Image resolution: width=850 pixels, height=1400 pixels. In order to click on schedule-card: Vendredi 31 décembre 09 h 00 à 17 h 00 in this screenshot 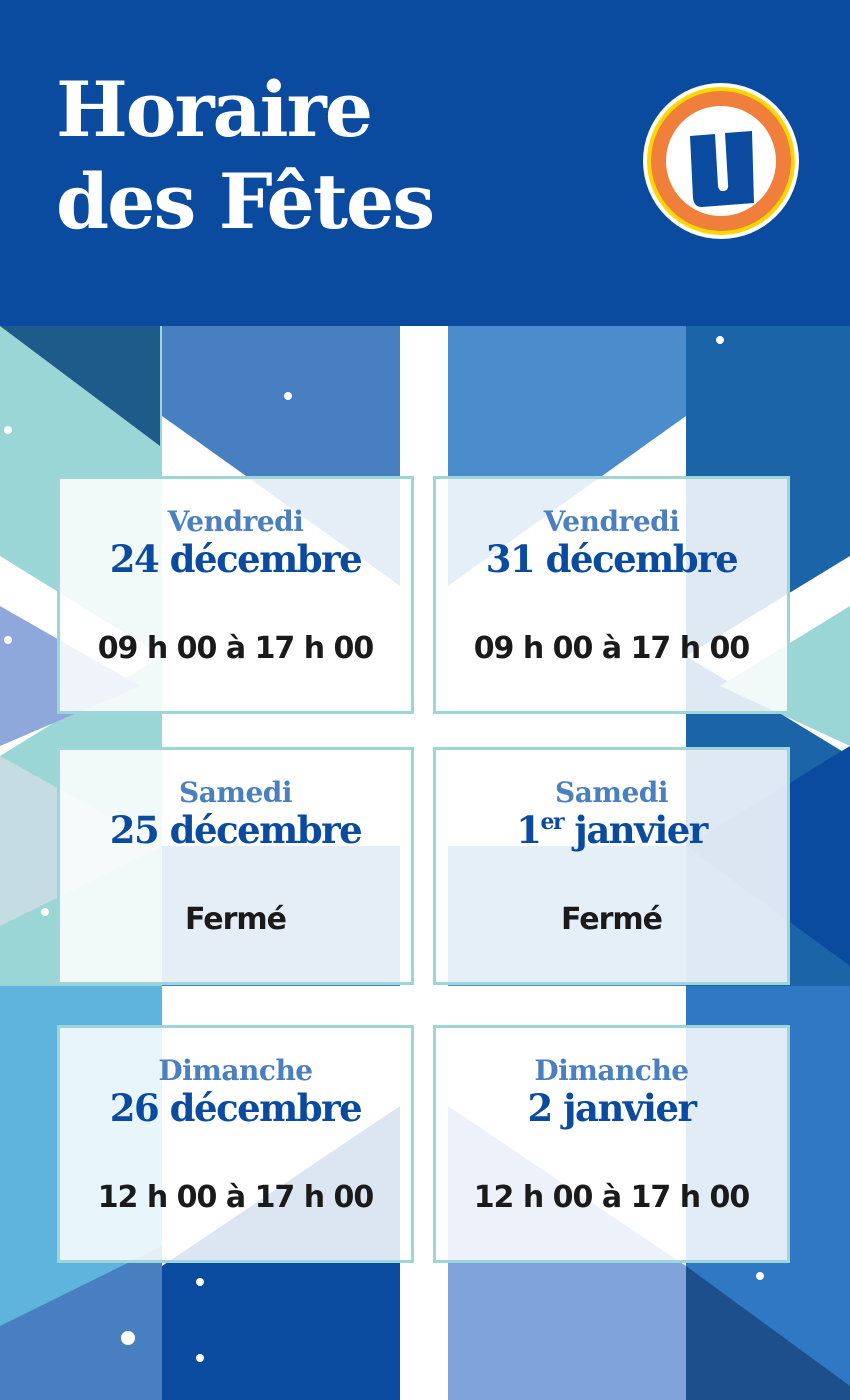, I will do `click(611, 595)`.